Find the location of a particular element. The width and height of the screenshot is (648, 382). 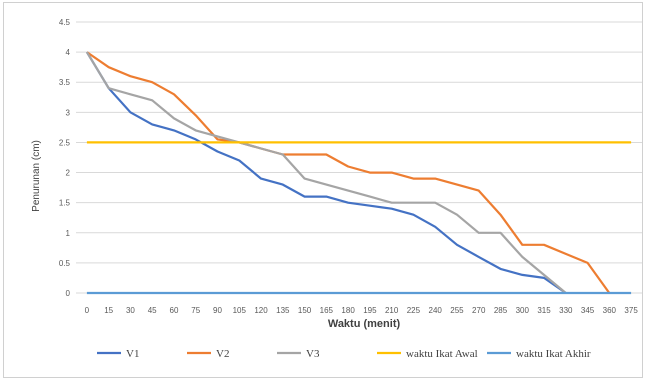

legend-label: V1 is located at coordinates (132, 354).